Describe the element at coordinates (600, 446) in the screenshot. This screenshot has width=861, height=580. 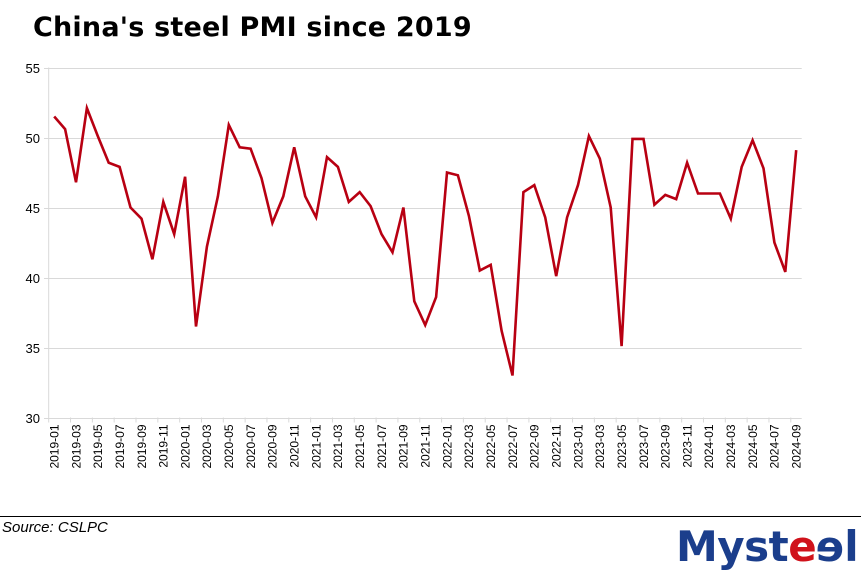
I see `x-tick-label: 2023-03` at that location.